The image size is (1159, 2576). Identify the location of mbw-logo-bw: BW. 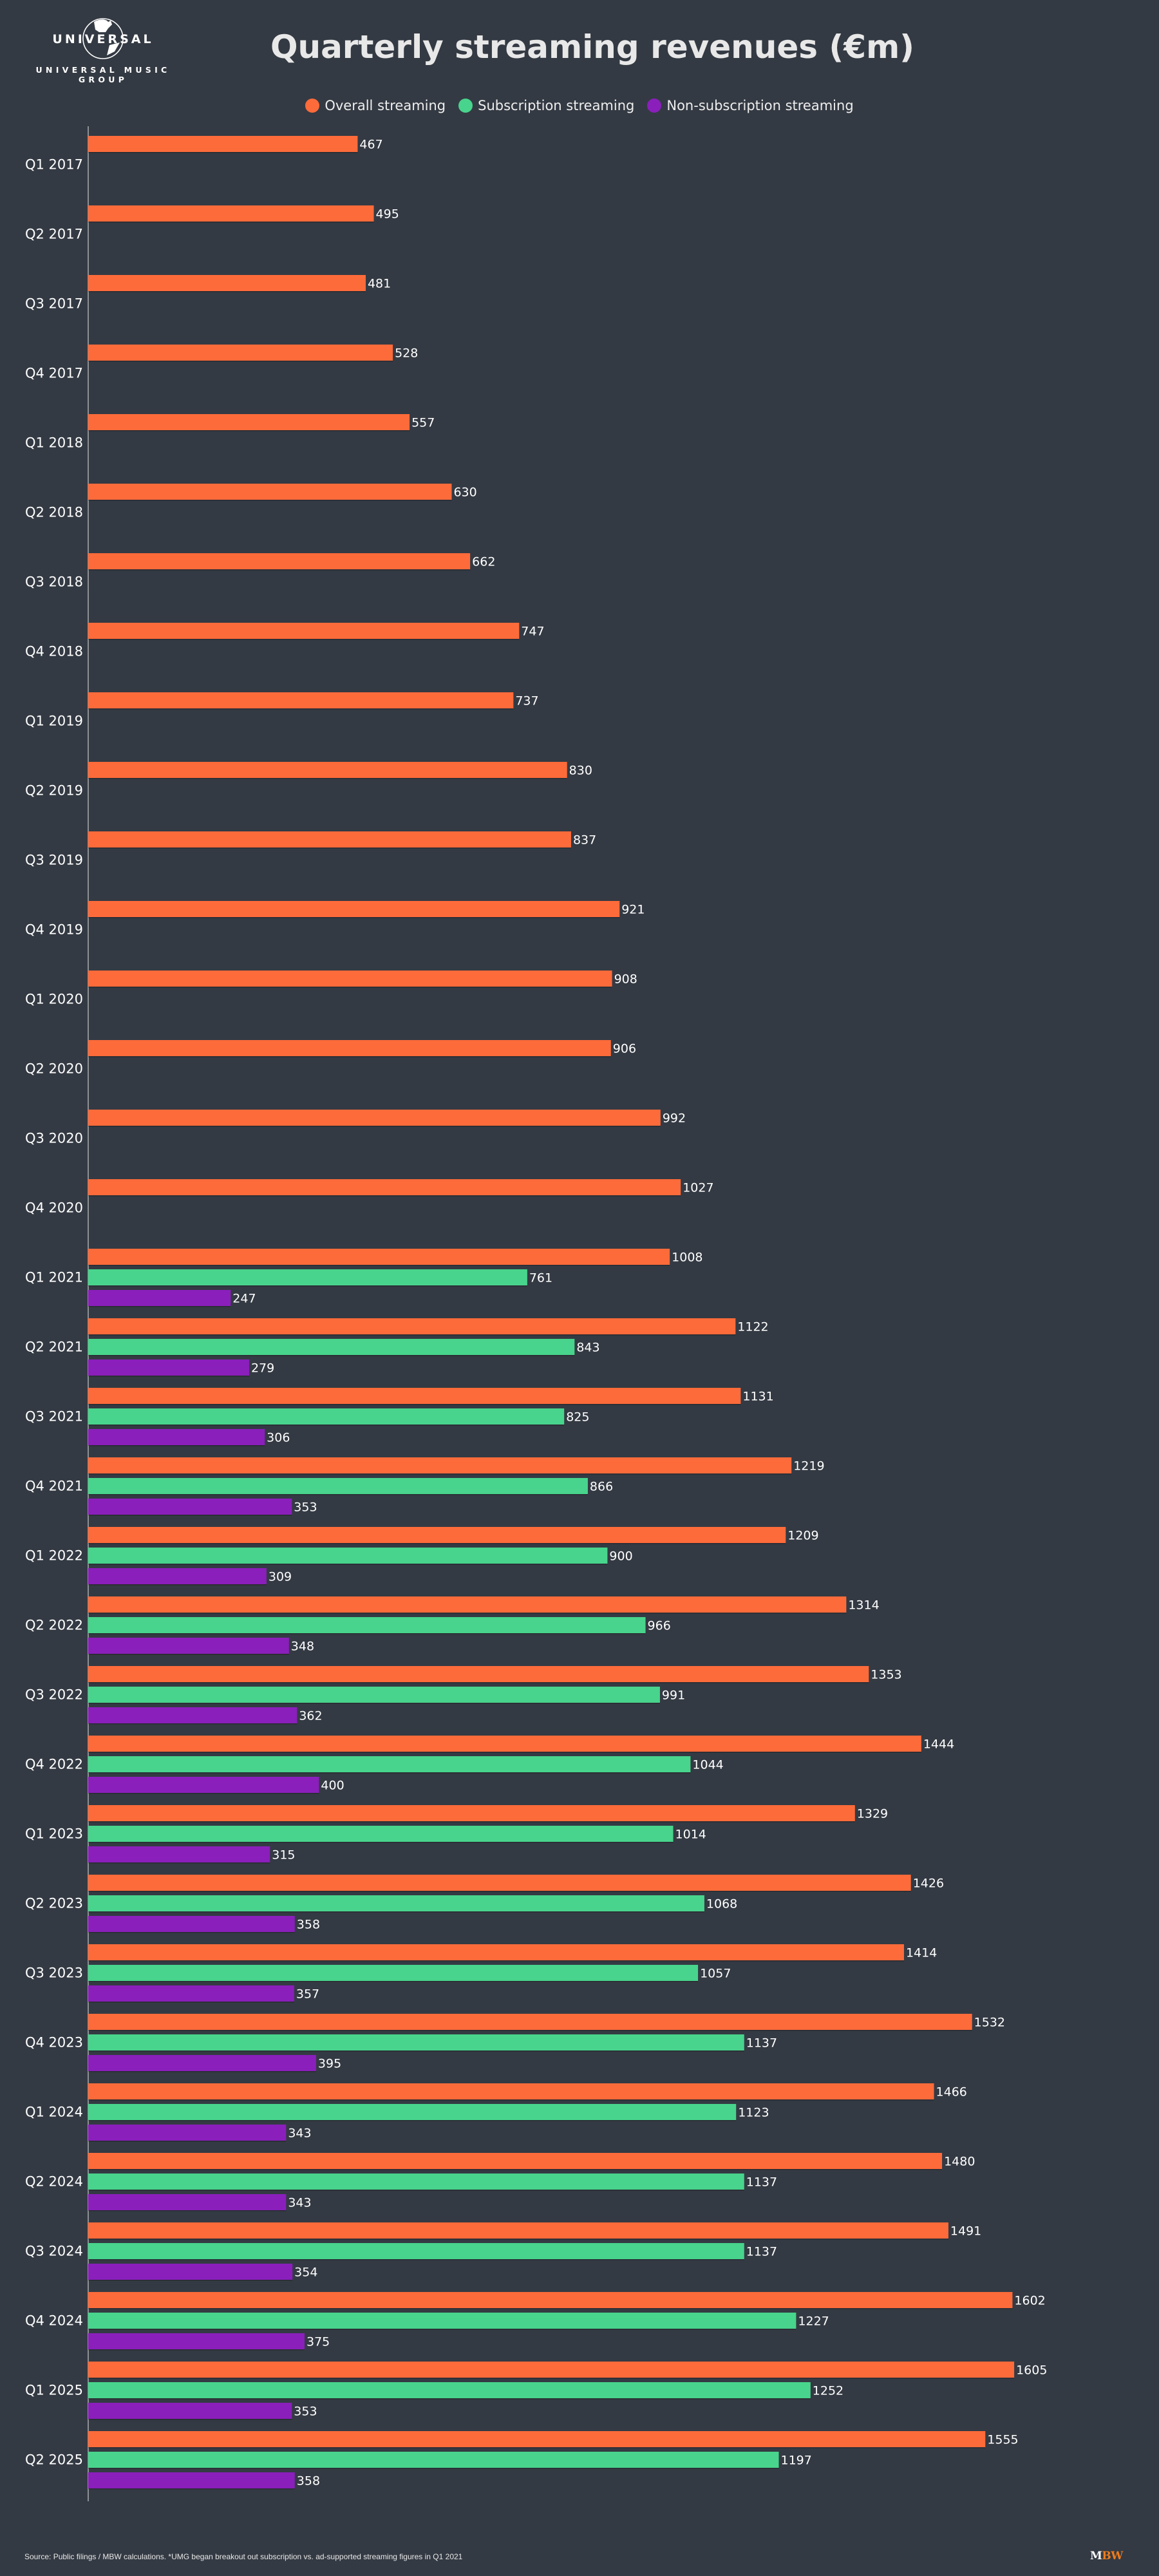
(1112, 2556).